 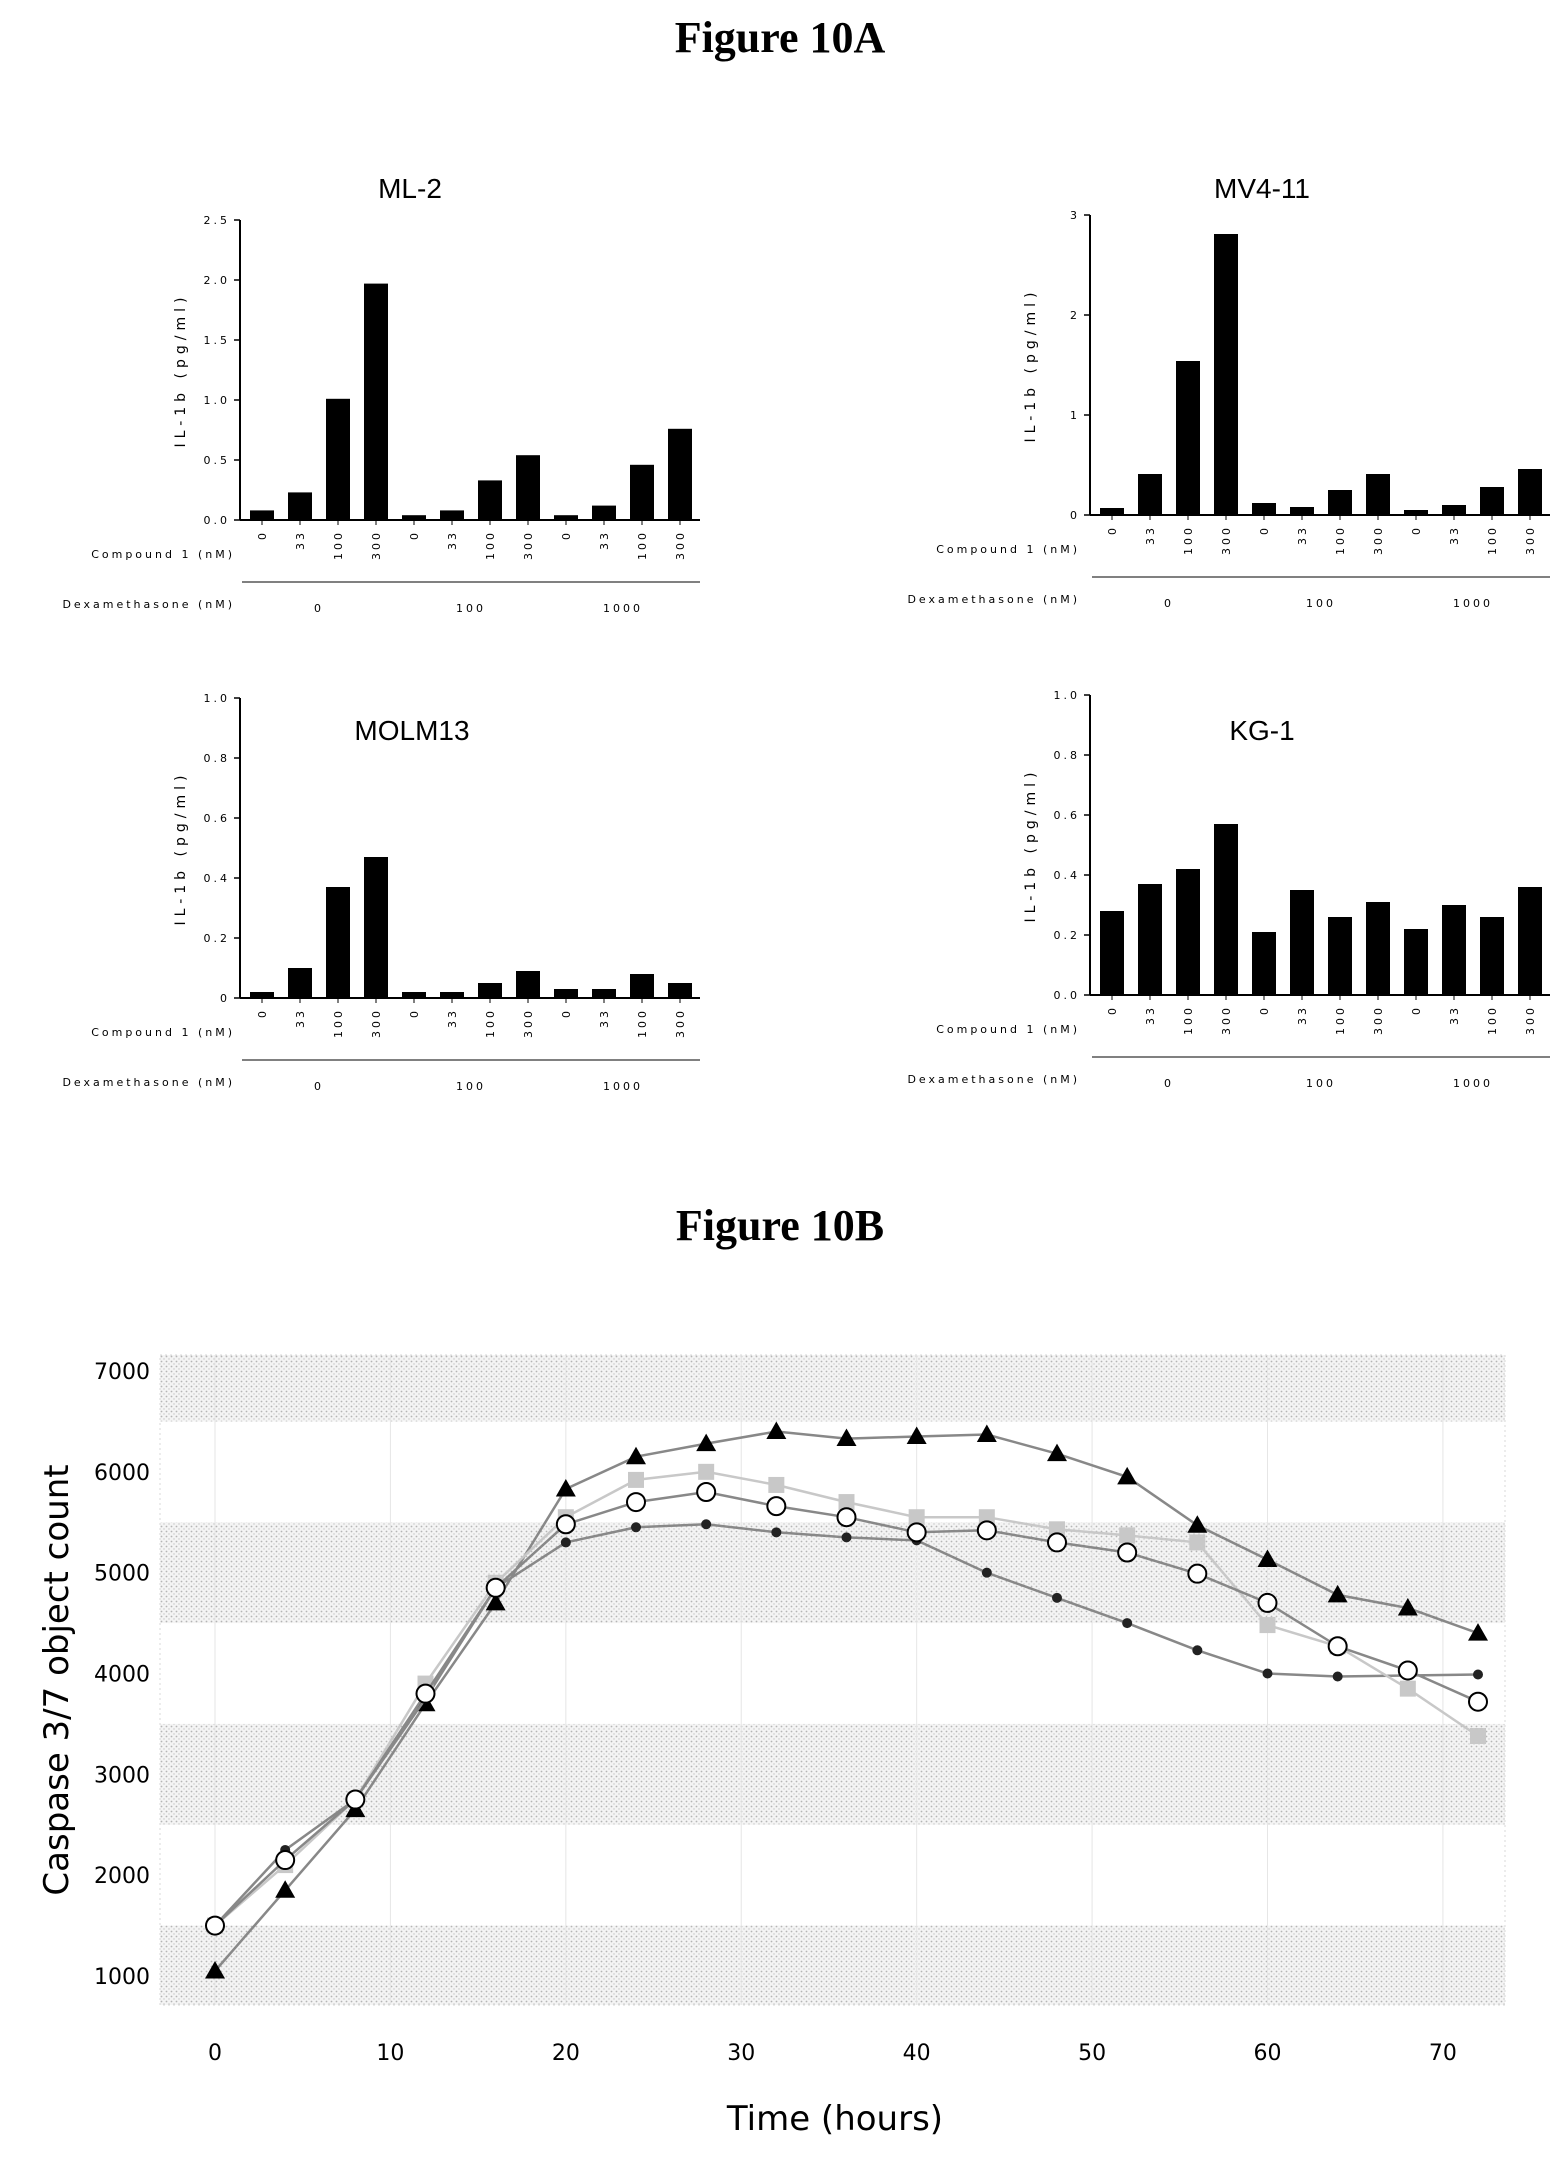 I want to click on y-axis-label: IL-1b (pg/ml), so click(x=1031, y=845).